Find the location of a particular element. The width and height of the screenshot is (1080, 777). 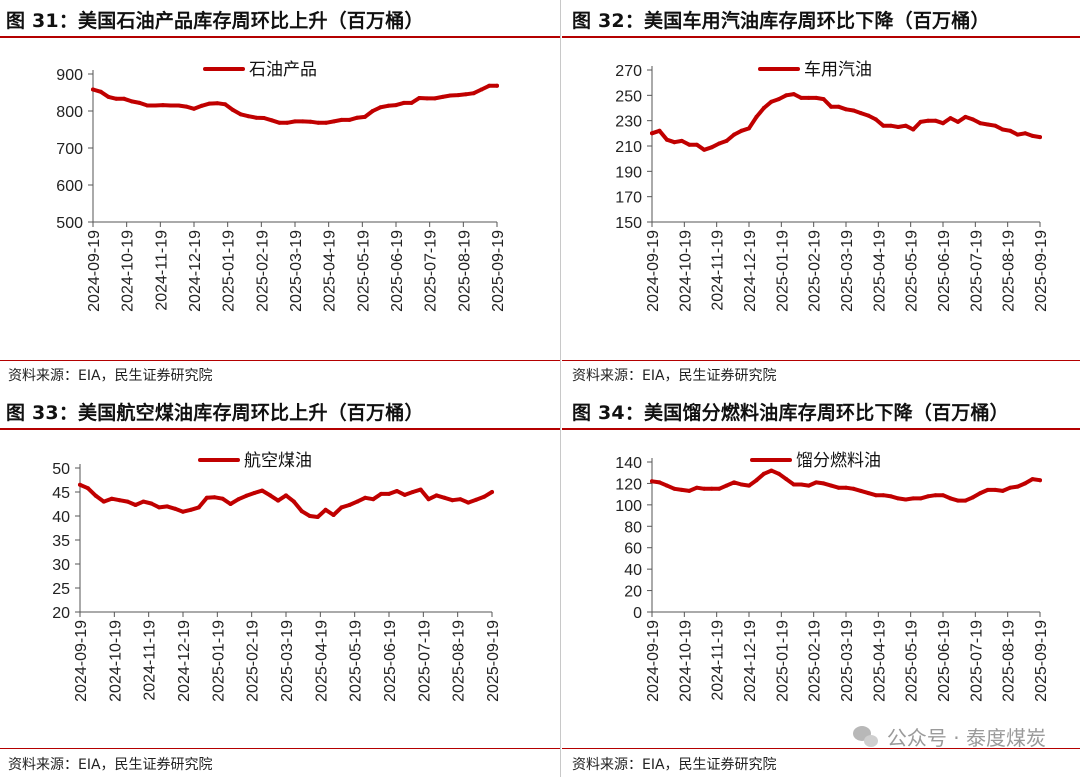

y-tick-label: 45 is located at coordinates (61, 493).